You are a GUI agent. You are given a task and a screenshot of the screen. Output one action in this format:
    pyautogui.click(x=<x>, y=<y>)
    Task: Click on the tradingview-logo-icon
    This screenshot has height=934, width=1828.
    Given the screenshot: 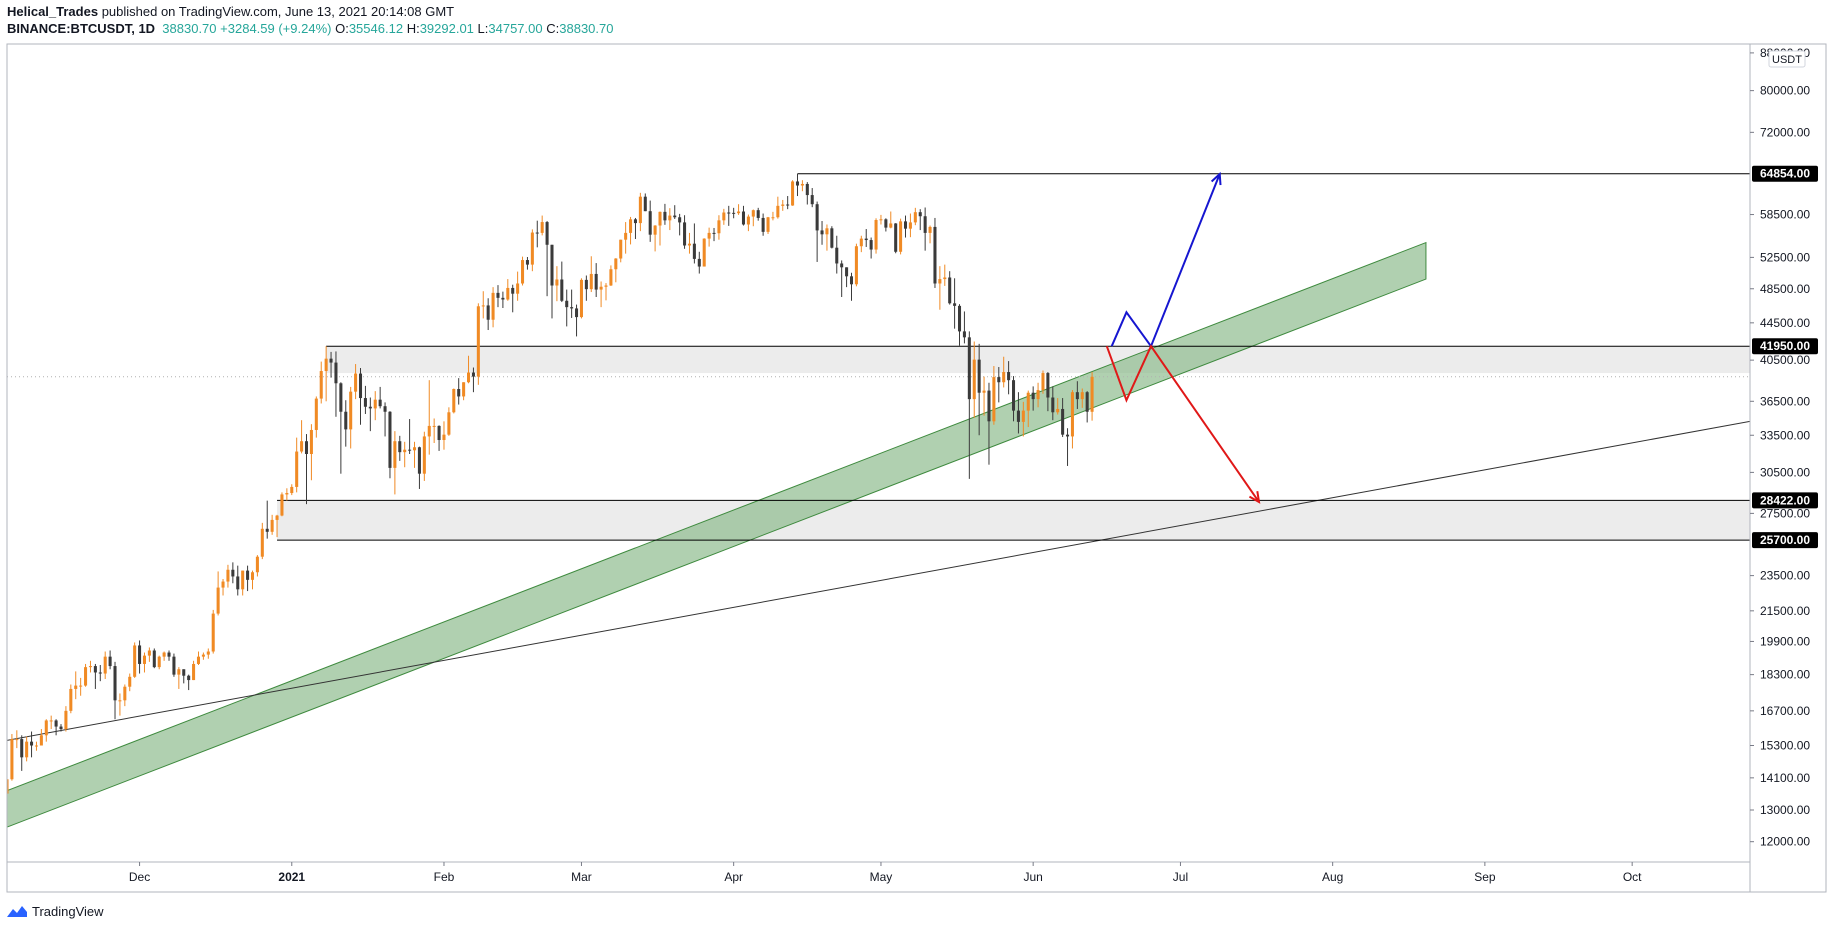 What is the action you would take?
    pyautogui.click(x=17, y=911)
    